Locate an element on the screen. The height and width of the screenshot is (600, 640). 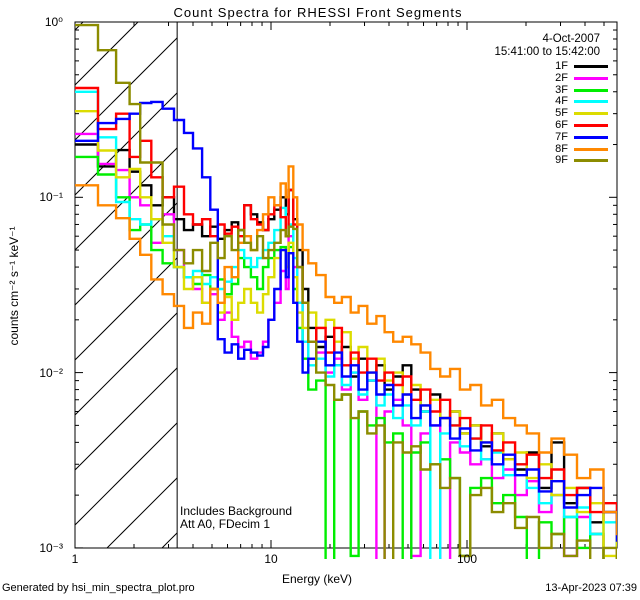
footer-generated-timestamp: 13-Apr-2023 07:39 is located at coordinates (591, 588).